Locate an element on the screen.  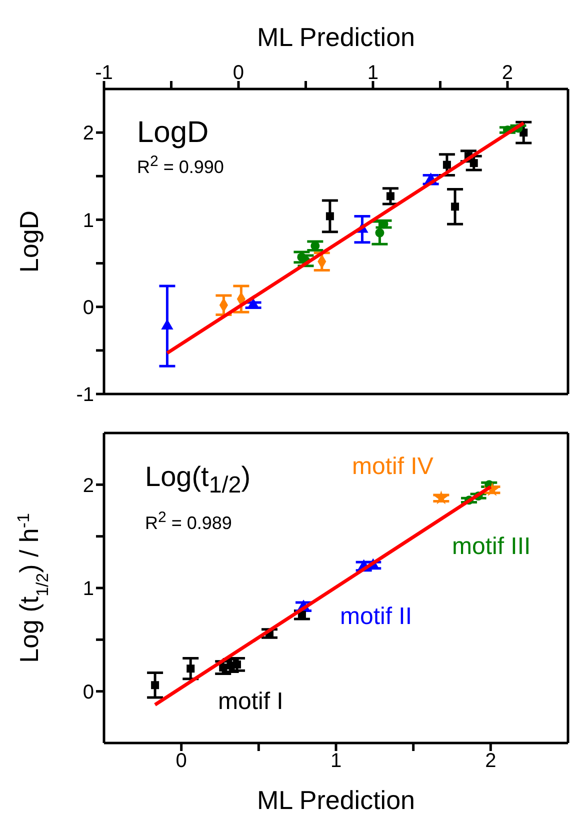
annotation: R$^{2}$ = 0.989 is located at coordinates (188, 521).